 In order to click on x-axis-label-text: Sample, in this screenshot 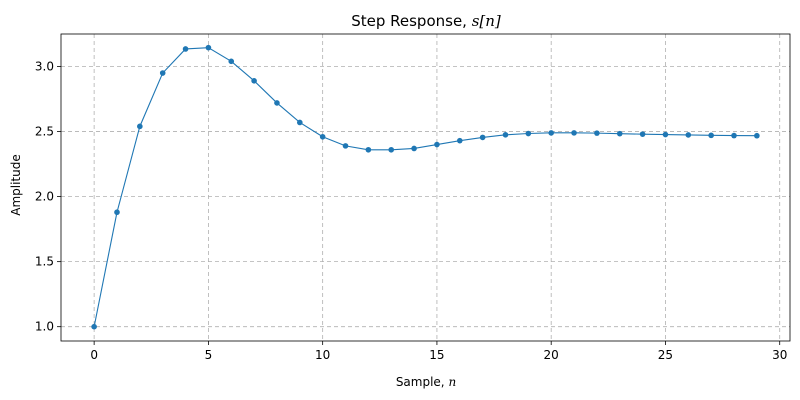, I will do `click(422, 382)`.